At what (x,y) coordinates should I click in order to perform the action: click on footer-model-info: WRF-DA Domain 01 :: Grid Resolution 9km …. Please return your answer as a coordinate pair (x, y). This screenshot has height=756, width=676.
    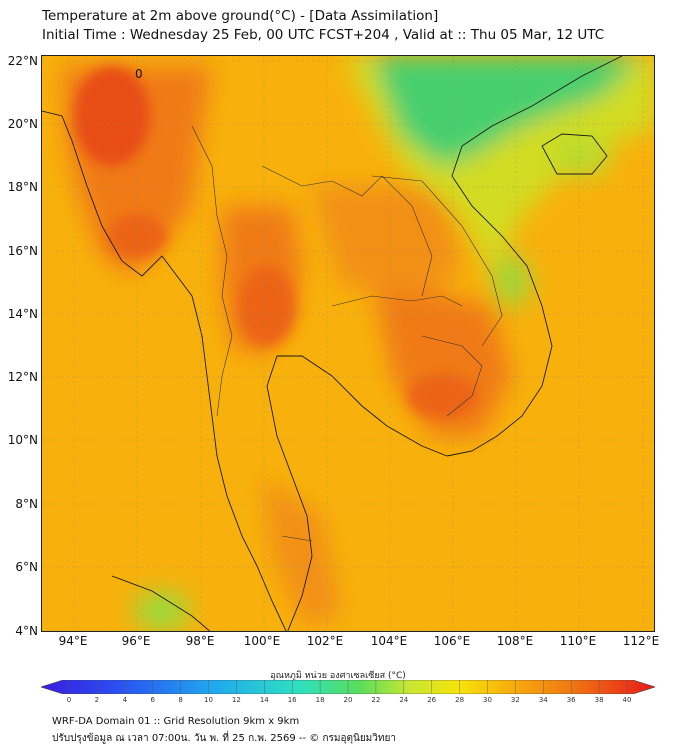
    Looking at the image, I should click on (176, 721).